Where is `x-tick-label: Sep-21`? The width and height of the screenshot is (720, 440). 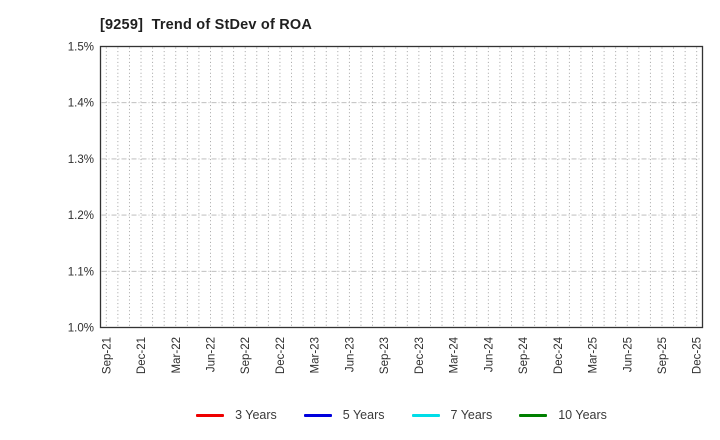
x-tick-label: Sep-21 is located at coordinates (107, 355).